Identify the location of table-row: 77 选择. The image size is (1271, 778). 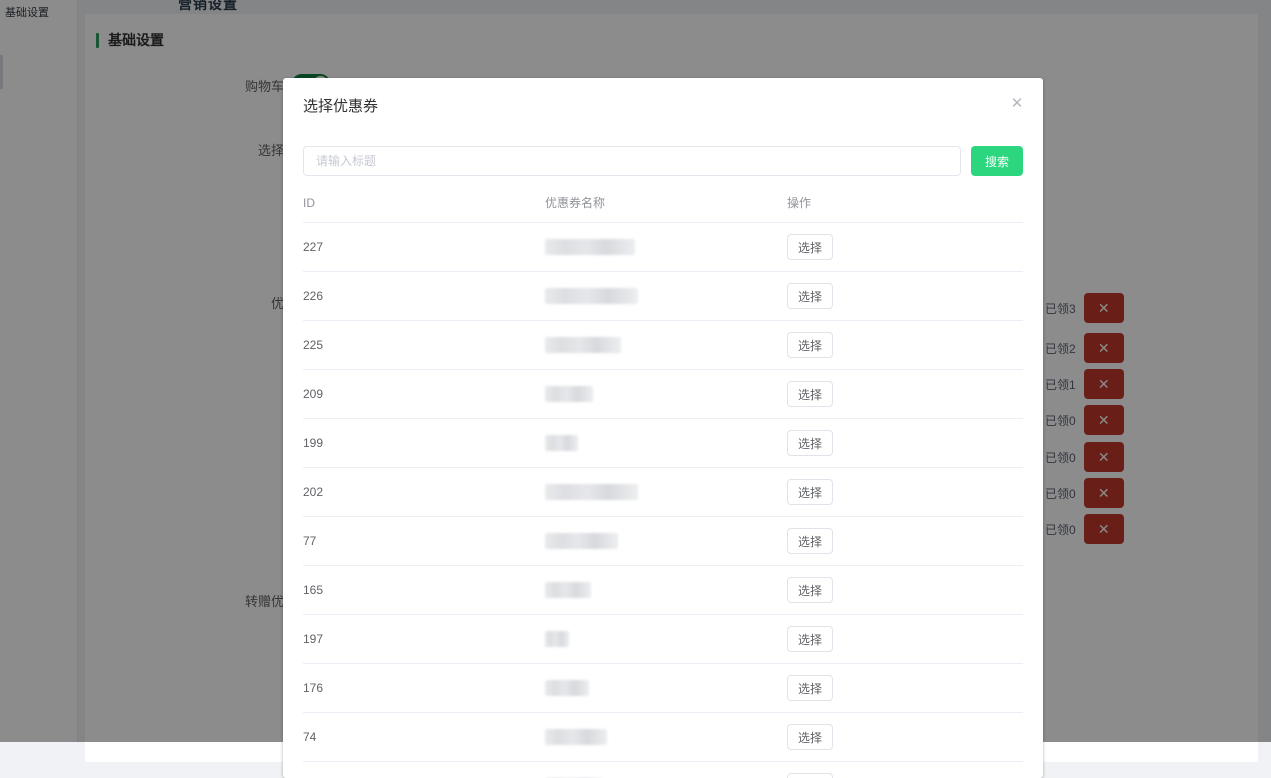
(663, 541).